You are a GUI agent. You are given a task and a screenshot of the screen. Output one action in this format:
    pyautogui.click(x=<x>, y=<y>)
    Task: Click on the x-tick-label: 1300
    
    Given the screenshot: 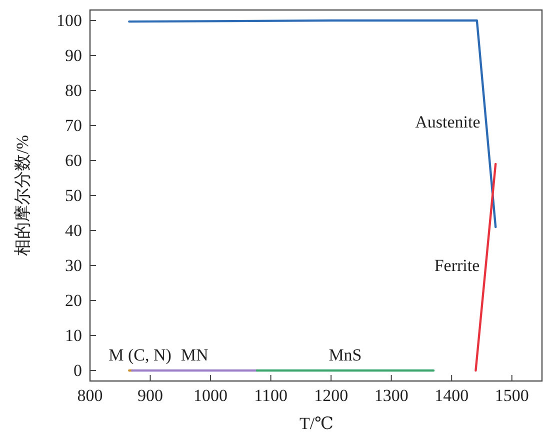 What is the action you would take?
    pyautogui.click(x=391, y=395)
    